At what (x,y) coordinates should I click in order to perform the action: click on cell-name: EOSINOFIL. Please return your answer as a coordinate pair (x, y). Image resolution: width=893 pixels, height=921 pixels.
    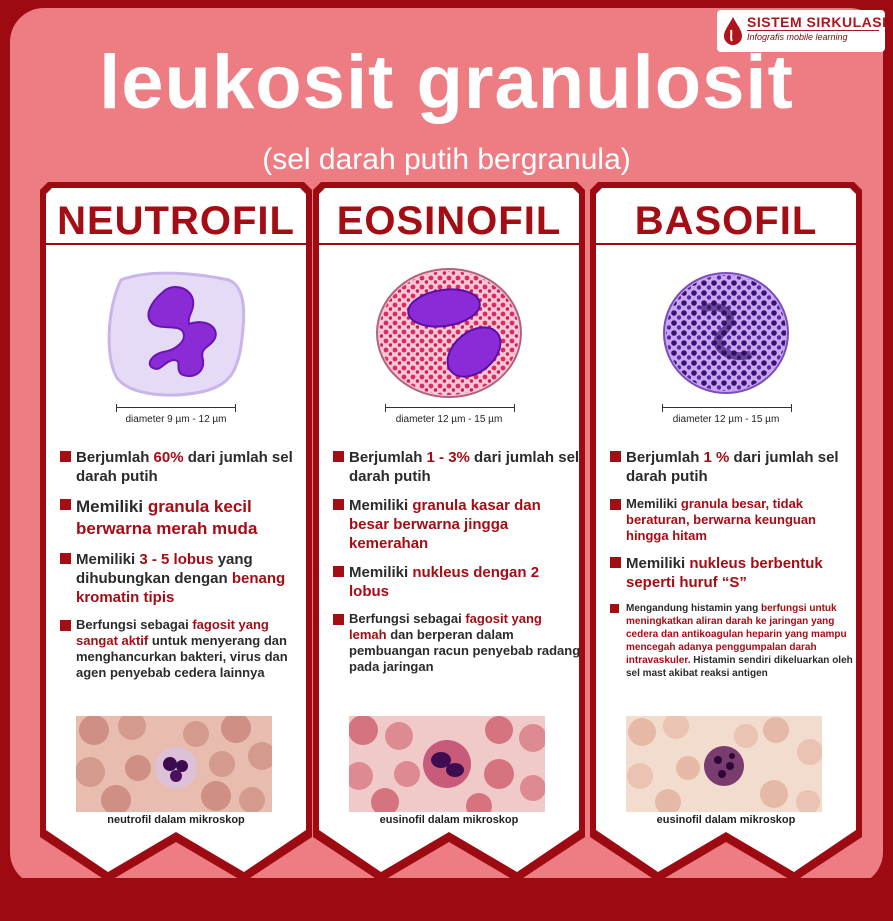
    Looking at the image, I should click on (449, 221).